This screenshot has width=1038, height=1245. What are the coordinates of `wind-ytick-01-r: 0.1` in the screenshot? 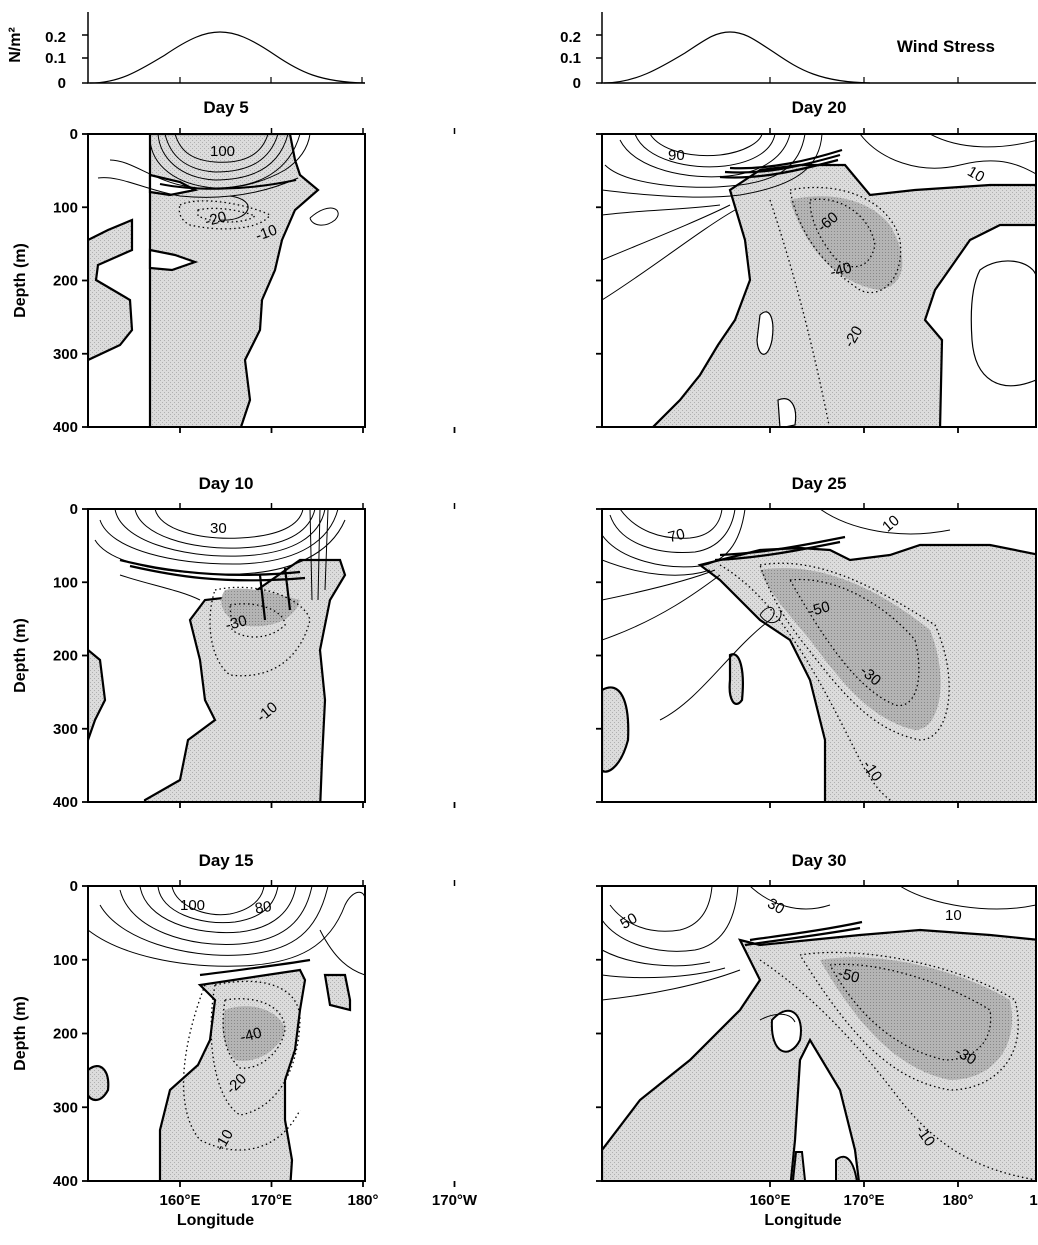 It's located at (570, 58).